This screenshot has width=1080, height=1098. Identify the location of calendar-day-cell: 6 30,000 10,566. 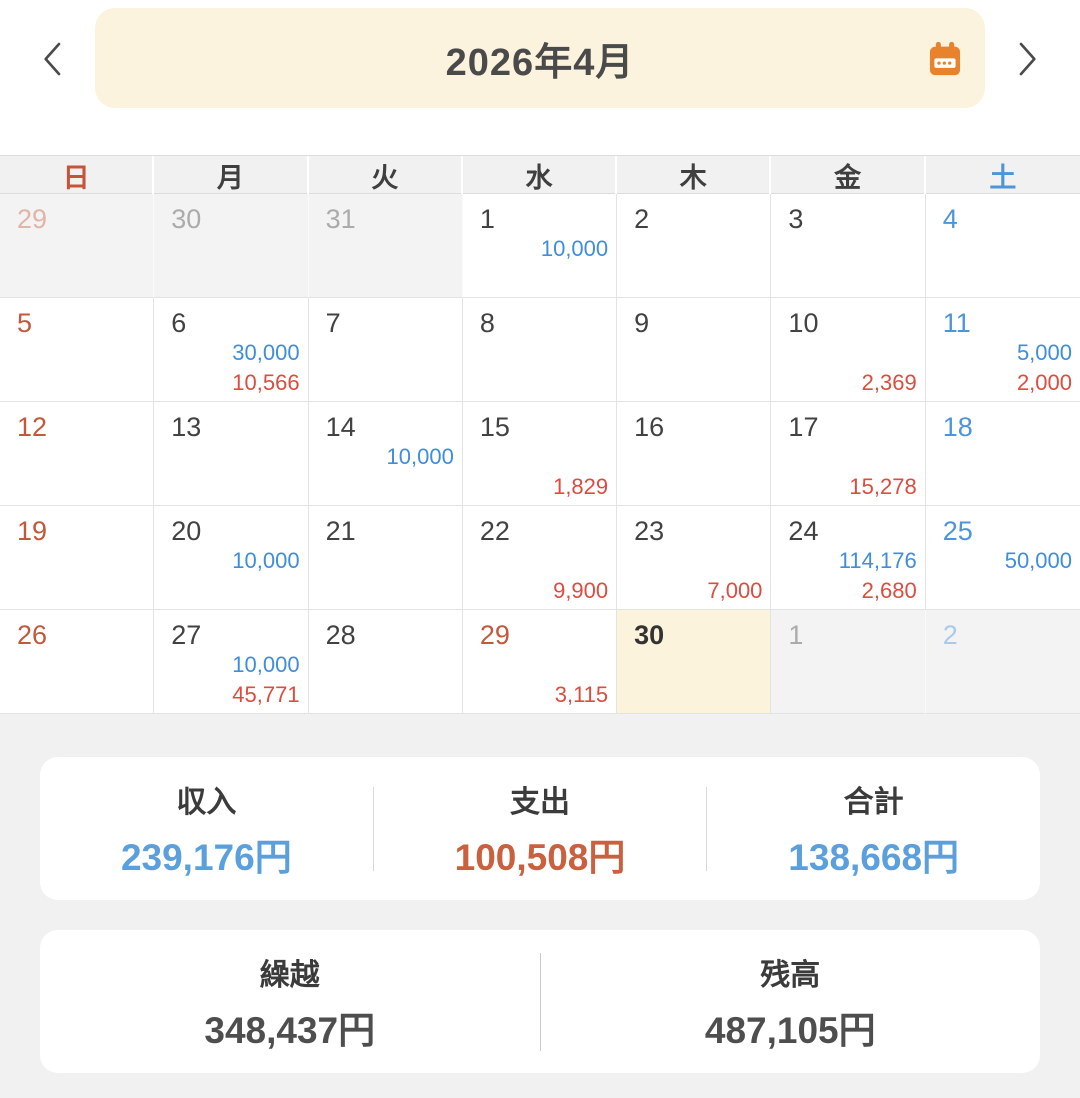
(231, 350).